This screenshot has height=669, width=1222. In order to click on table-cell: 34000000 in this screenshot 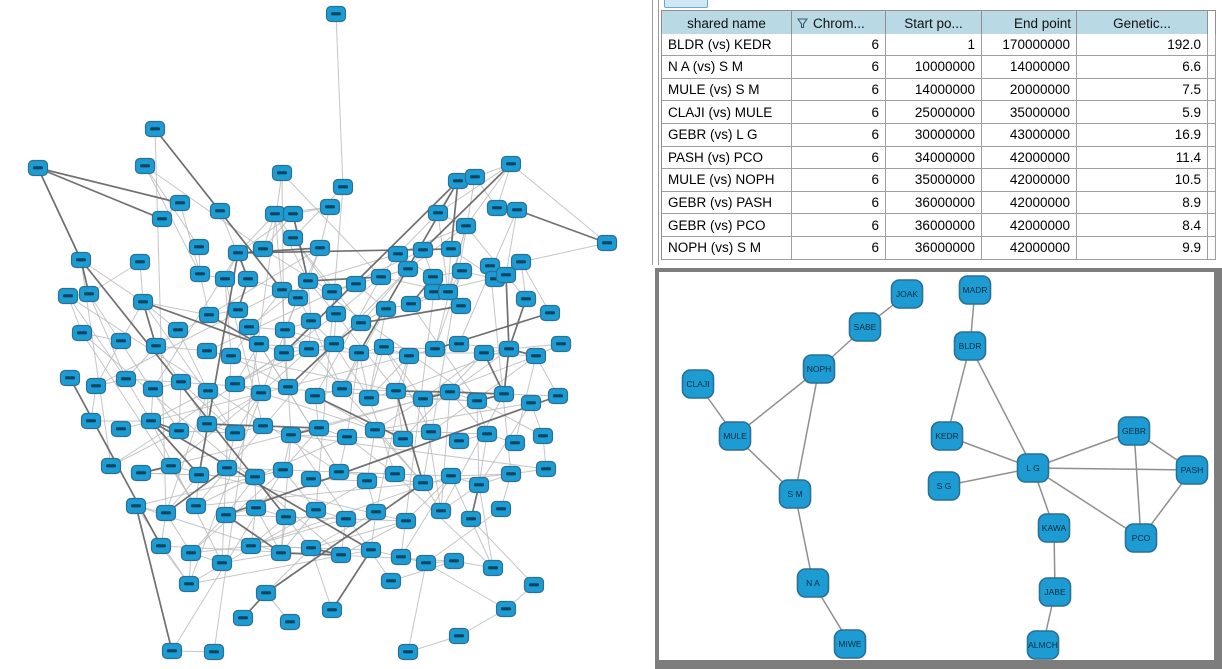, I will do `click(934, 158)`.